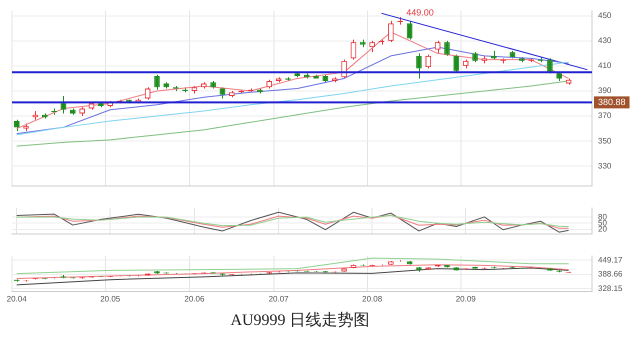  Describe the element at coordinates (420, 13) in the screenshot. I see `annotation: 449.00` at that location.